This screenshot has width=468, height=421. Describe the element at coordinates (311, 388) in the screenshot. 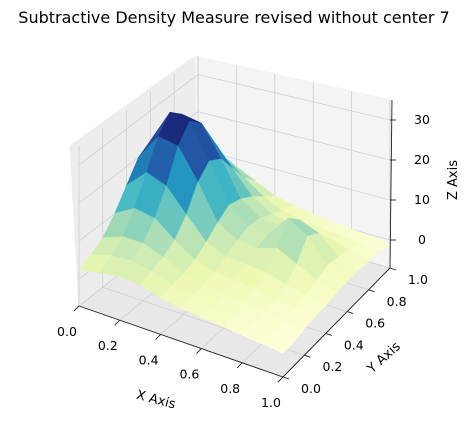

I see `y-tick-label: 0.0` at that location.